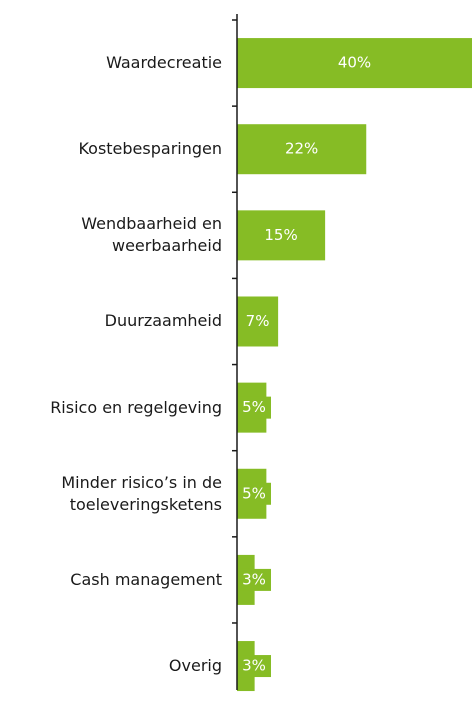 The height and width of the screenshot is (704, 472). I want to click on category-label-box: Duurzaamheid, so click(163, 321).